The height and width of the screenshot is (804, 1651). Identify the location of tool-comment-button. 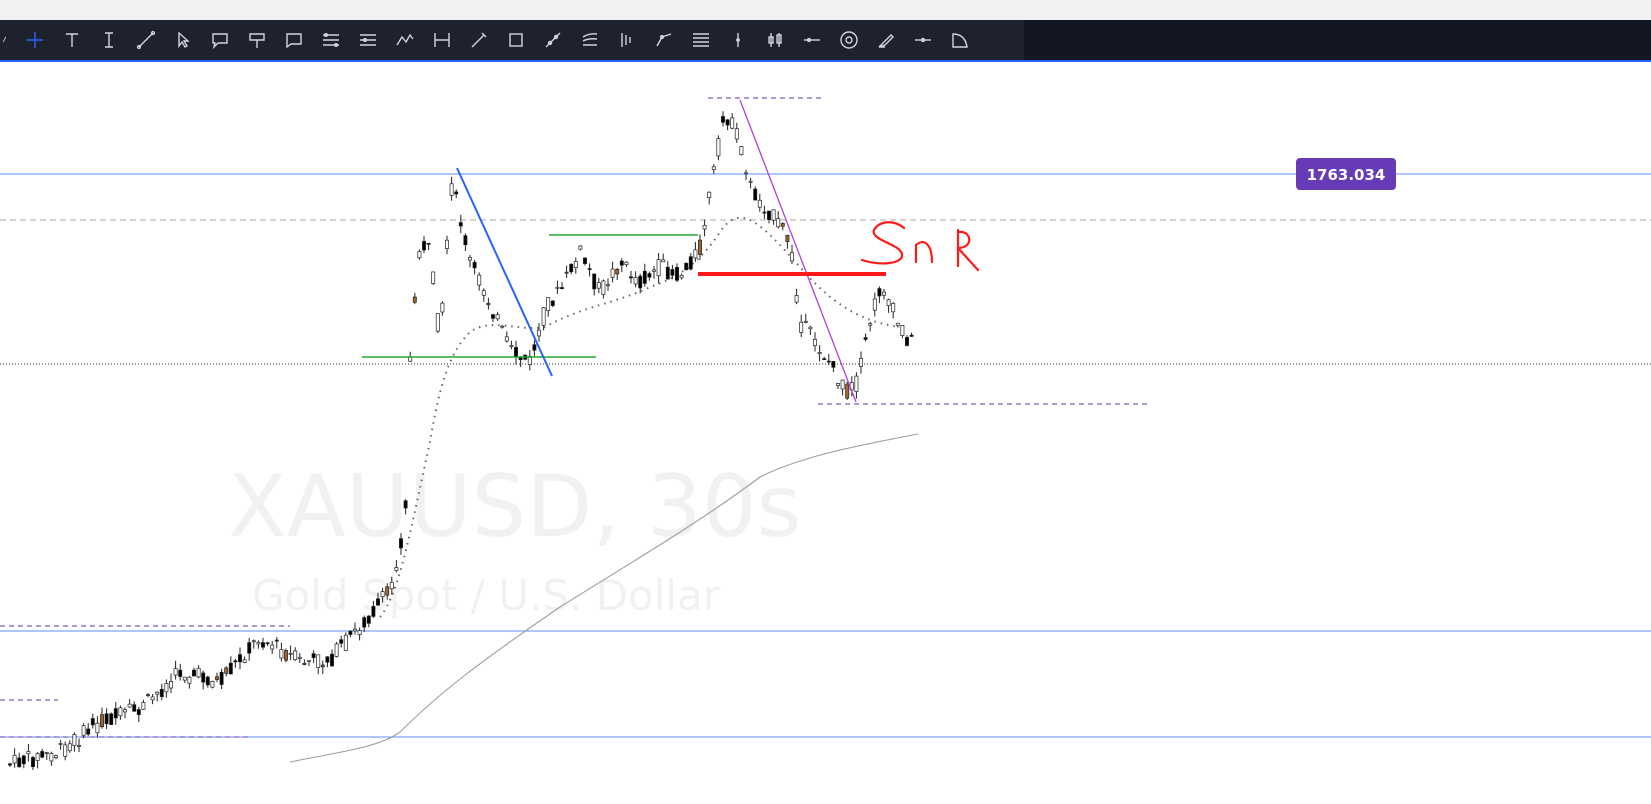
(293, 40).